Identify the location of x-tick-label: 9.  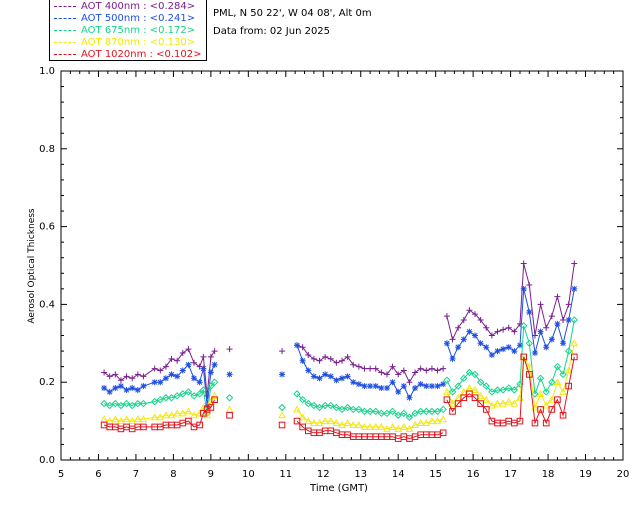
(211, 474).